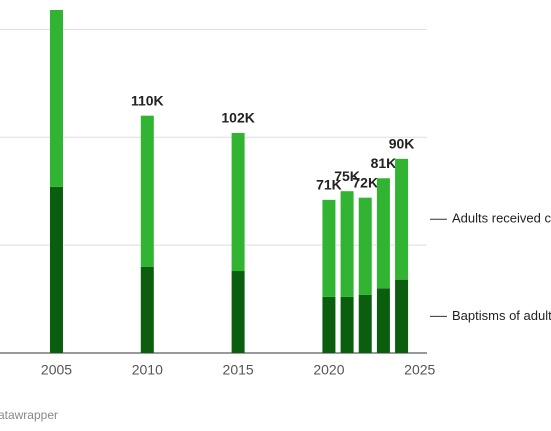  I want to click on x-tick-label: 2005, so click(56, 370).